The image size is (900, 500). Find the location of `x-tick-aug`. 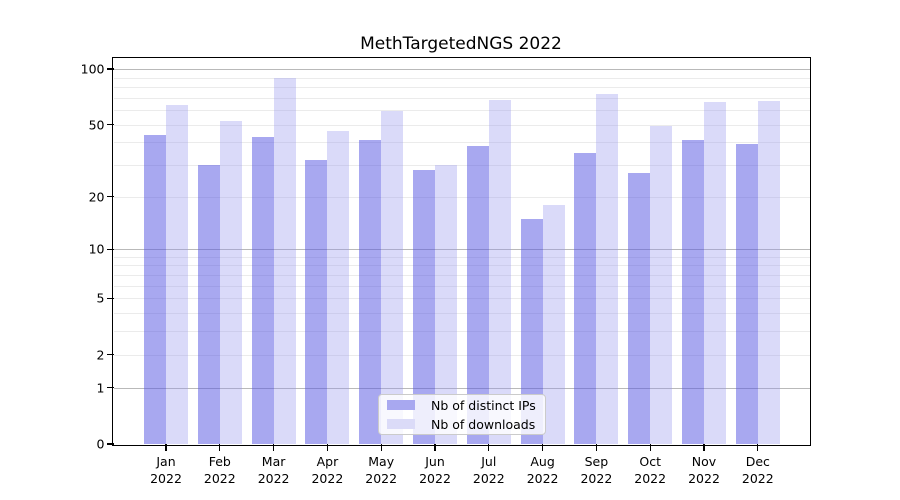

x-tick-aug is located at coordinates (543, 447).